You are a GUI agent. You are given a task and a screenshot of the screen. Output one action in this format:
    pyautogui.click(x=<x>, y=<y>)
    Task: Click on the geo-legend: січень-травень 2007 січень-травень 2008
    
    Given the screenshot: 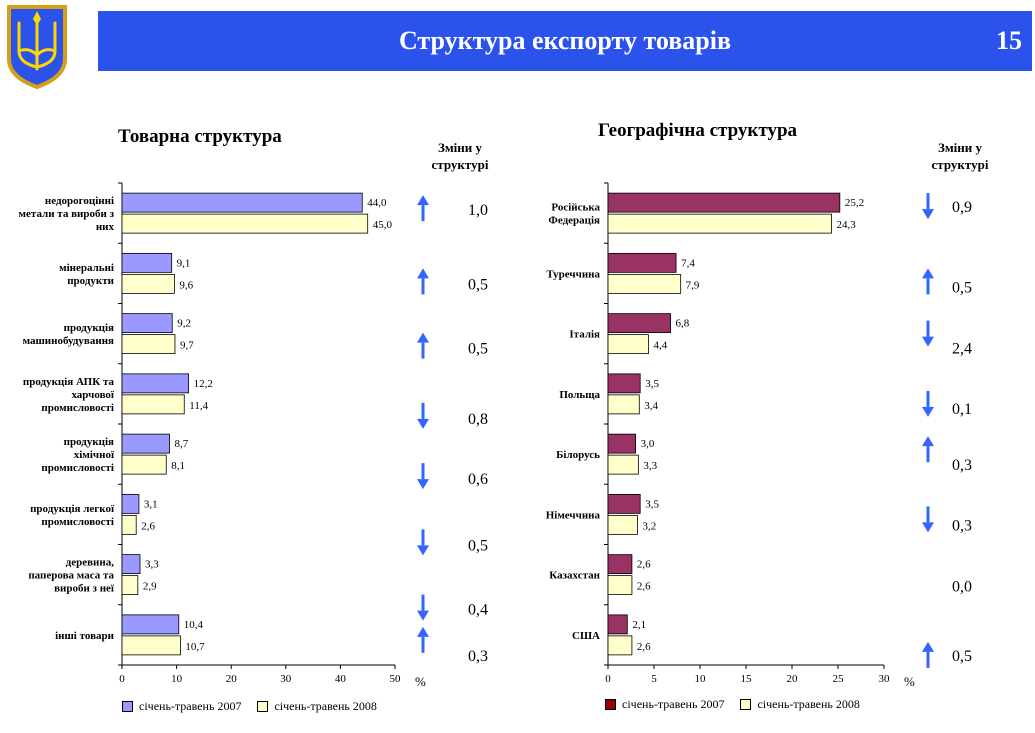 What is the action you would take?
    pyautogui.click(x=732, y=704)
    